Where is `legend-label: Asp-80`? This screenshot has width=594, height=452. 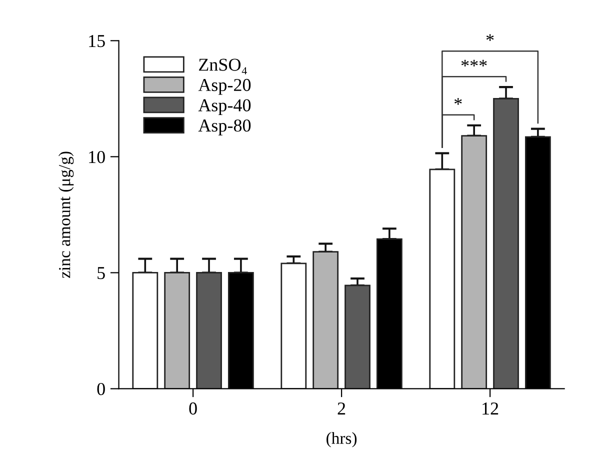 legend-label: Asp-80 is located at coordinates (224, 127).